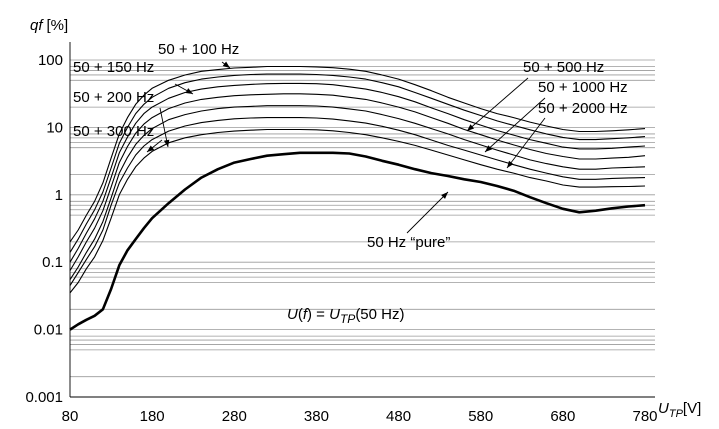 This screenshot has width=719, height=429. Describe the element at coordinates (58, 25) in the screenshot. I see `y-axis-label-unit: [%]` at that location.